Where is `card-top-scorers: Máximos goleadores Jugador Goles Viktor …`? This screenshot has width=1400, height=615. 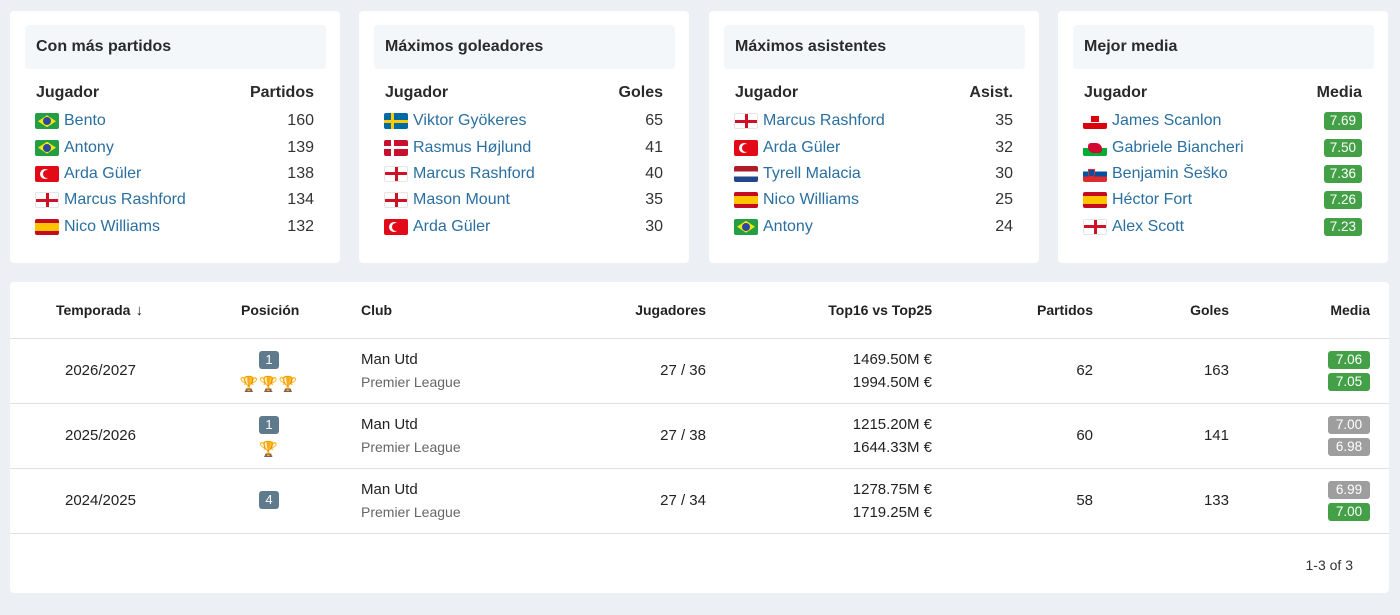 card-top-scorers: Máximos goleadores Jugador Goles Viktor … is located at coordinates (524, 137).